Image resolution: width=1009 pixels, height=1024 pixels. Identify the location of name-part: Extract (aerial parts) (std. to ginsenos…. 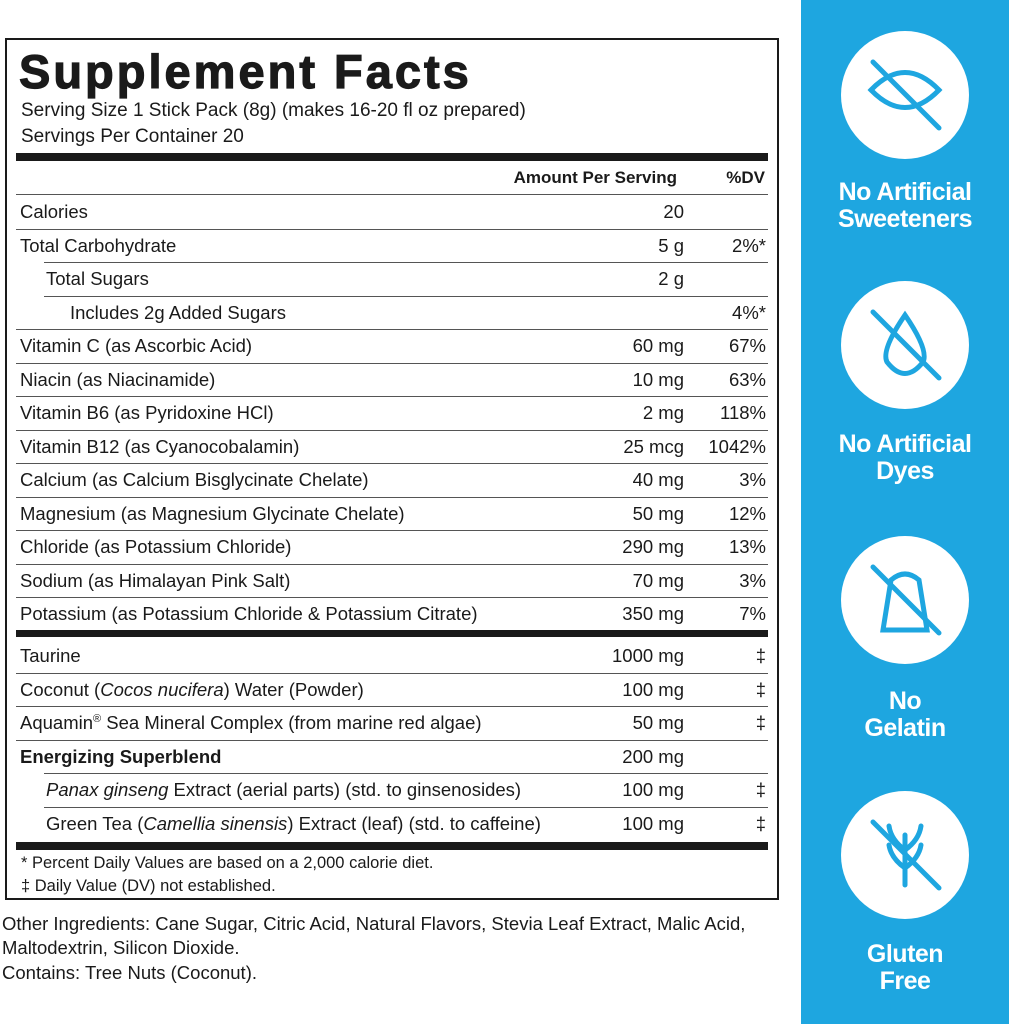
(345, 789).